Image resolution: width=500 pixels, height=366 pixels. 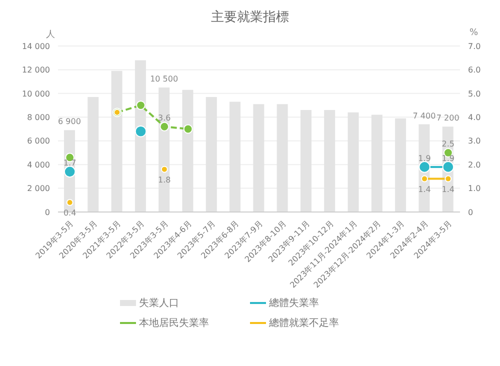 What do you see at coordinates (38, 141) in the screenshot?
I see `y-tick-label: 6 000` at bounding box center [38, 141].